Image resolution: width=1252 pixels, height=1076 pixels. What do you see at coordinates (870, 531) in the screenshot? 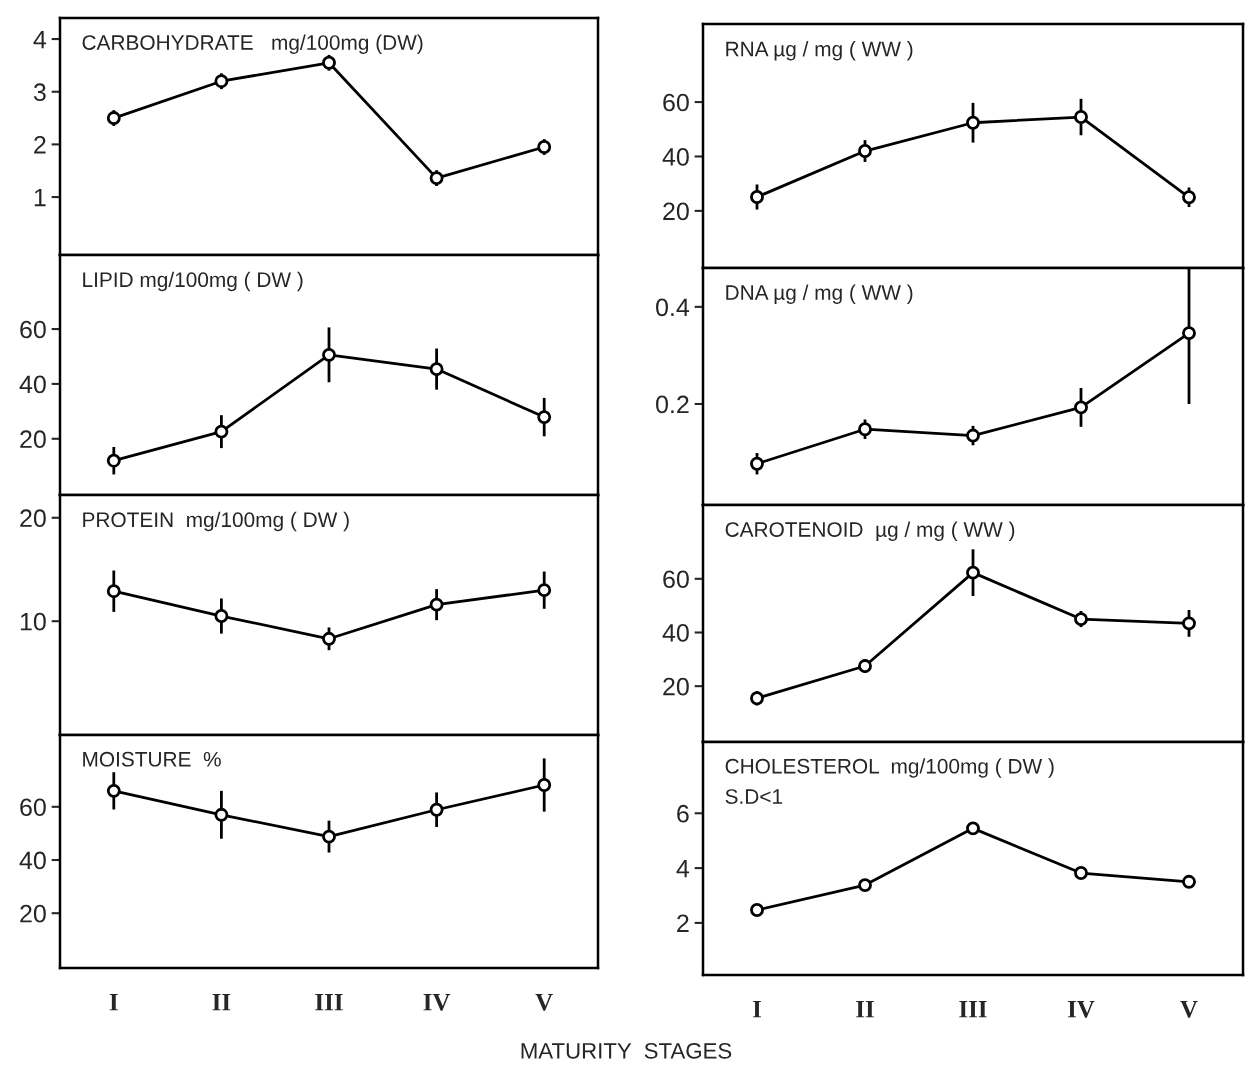
I see `text: CAROTENOID µg / mg ( WW )` at bounding box center [870, 531].